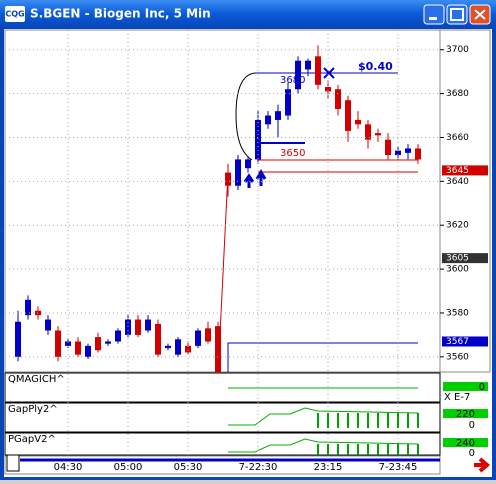 The height and width of the screenshot is (484, 496). What do you see at coordinates (128, 467) in the screenshot?
I see `x-tick-label: 05:00` at bounding box center [128, 467].